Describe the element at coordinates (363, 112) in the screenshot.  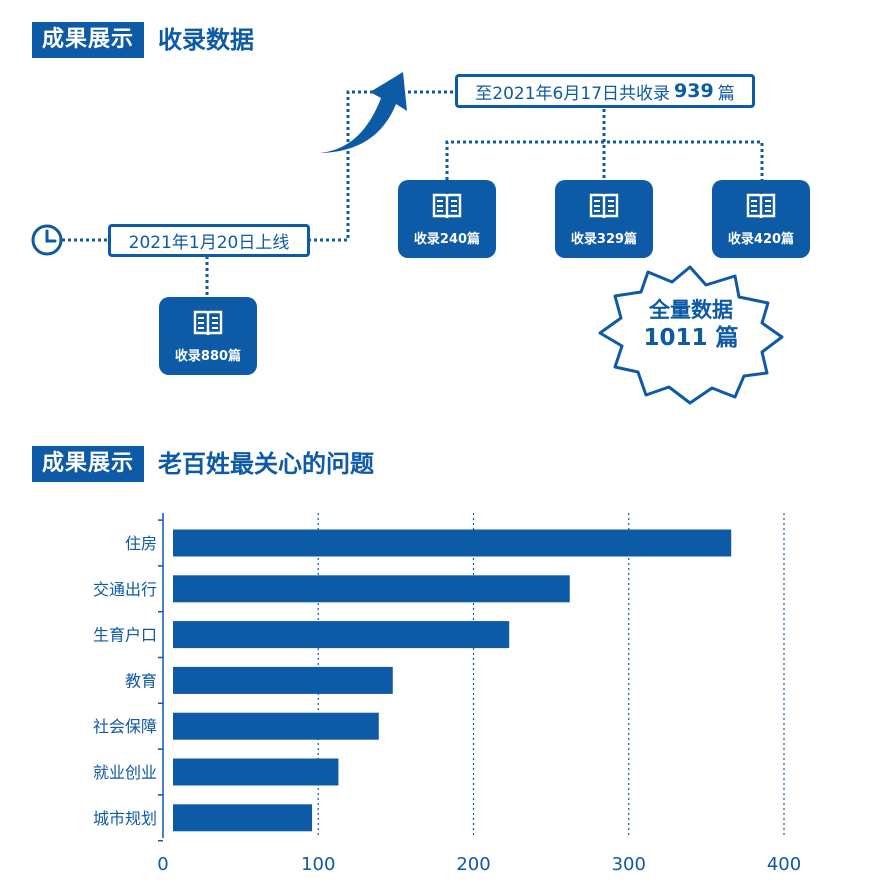
I see `curved-arrow-icon` at that location.